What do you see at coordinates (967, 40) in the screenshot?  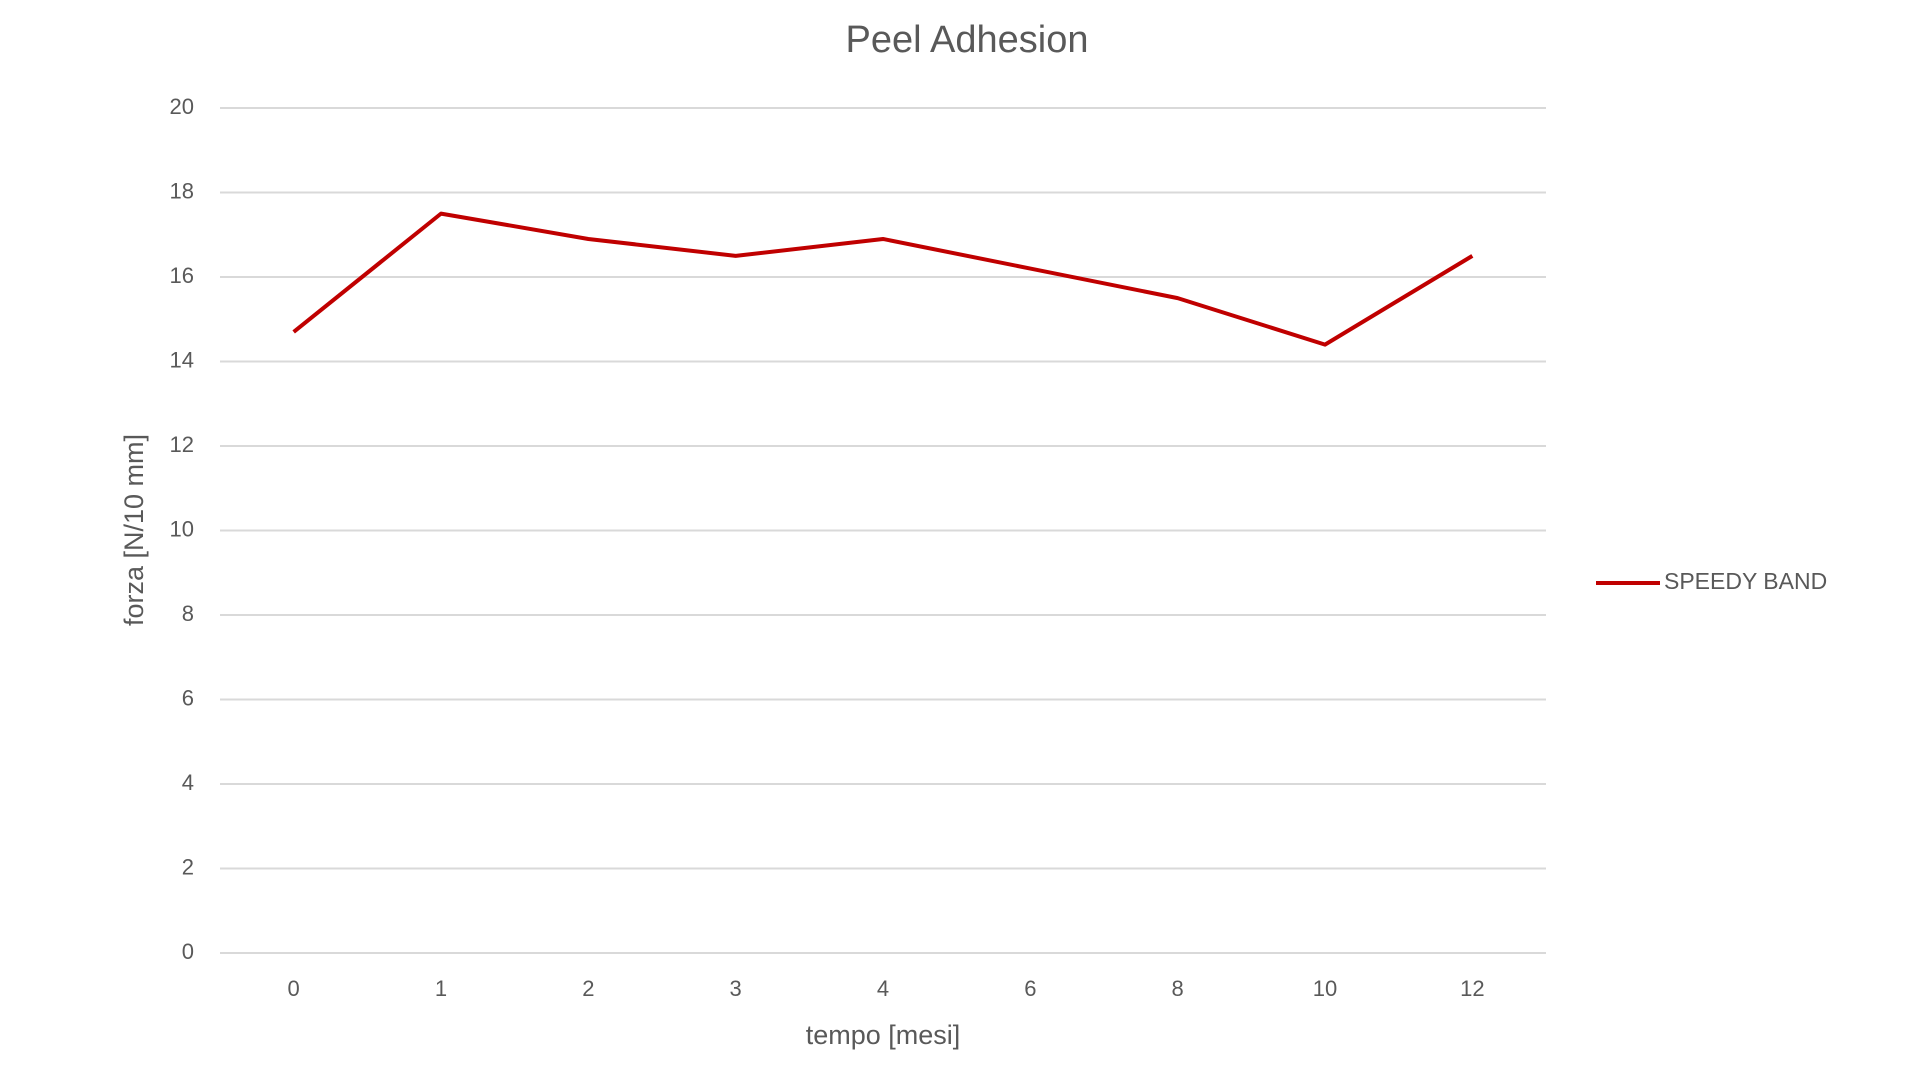 I see `chart-title: Peel Adhesion` at bounding box center [967, 40].